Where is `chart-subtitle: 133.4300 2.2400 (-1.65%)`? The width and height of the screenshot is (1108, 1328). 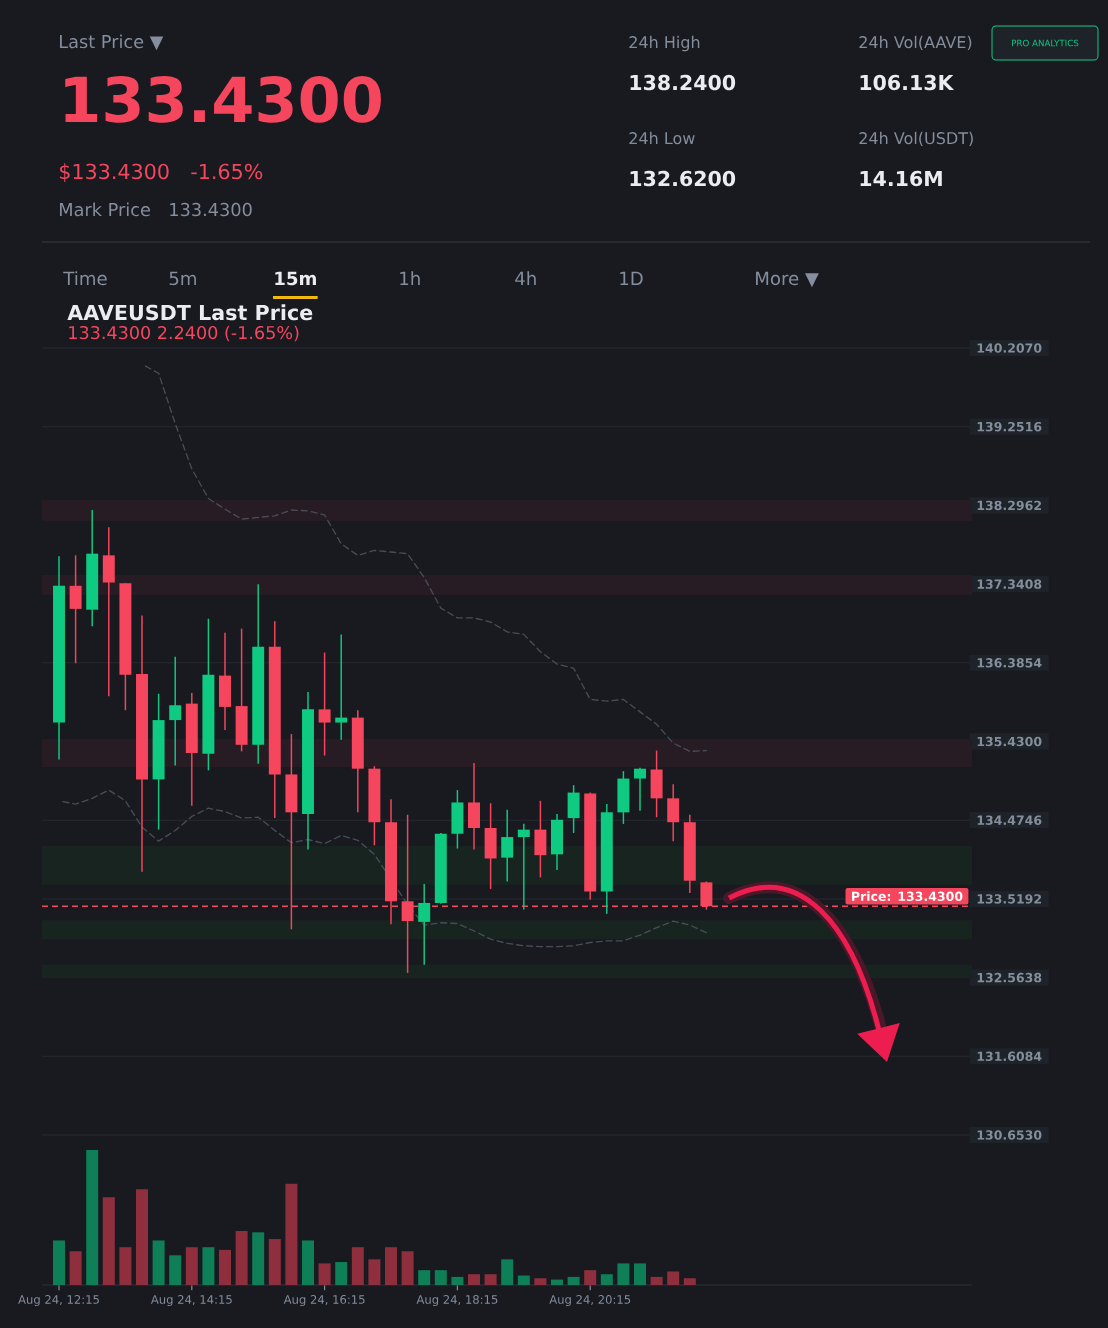 chart-subtitle: 133.4300 2.2400 (-1.65%) is located at coordinates (184, 333).